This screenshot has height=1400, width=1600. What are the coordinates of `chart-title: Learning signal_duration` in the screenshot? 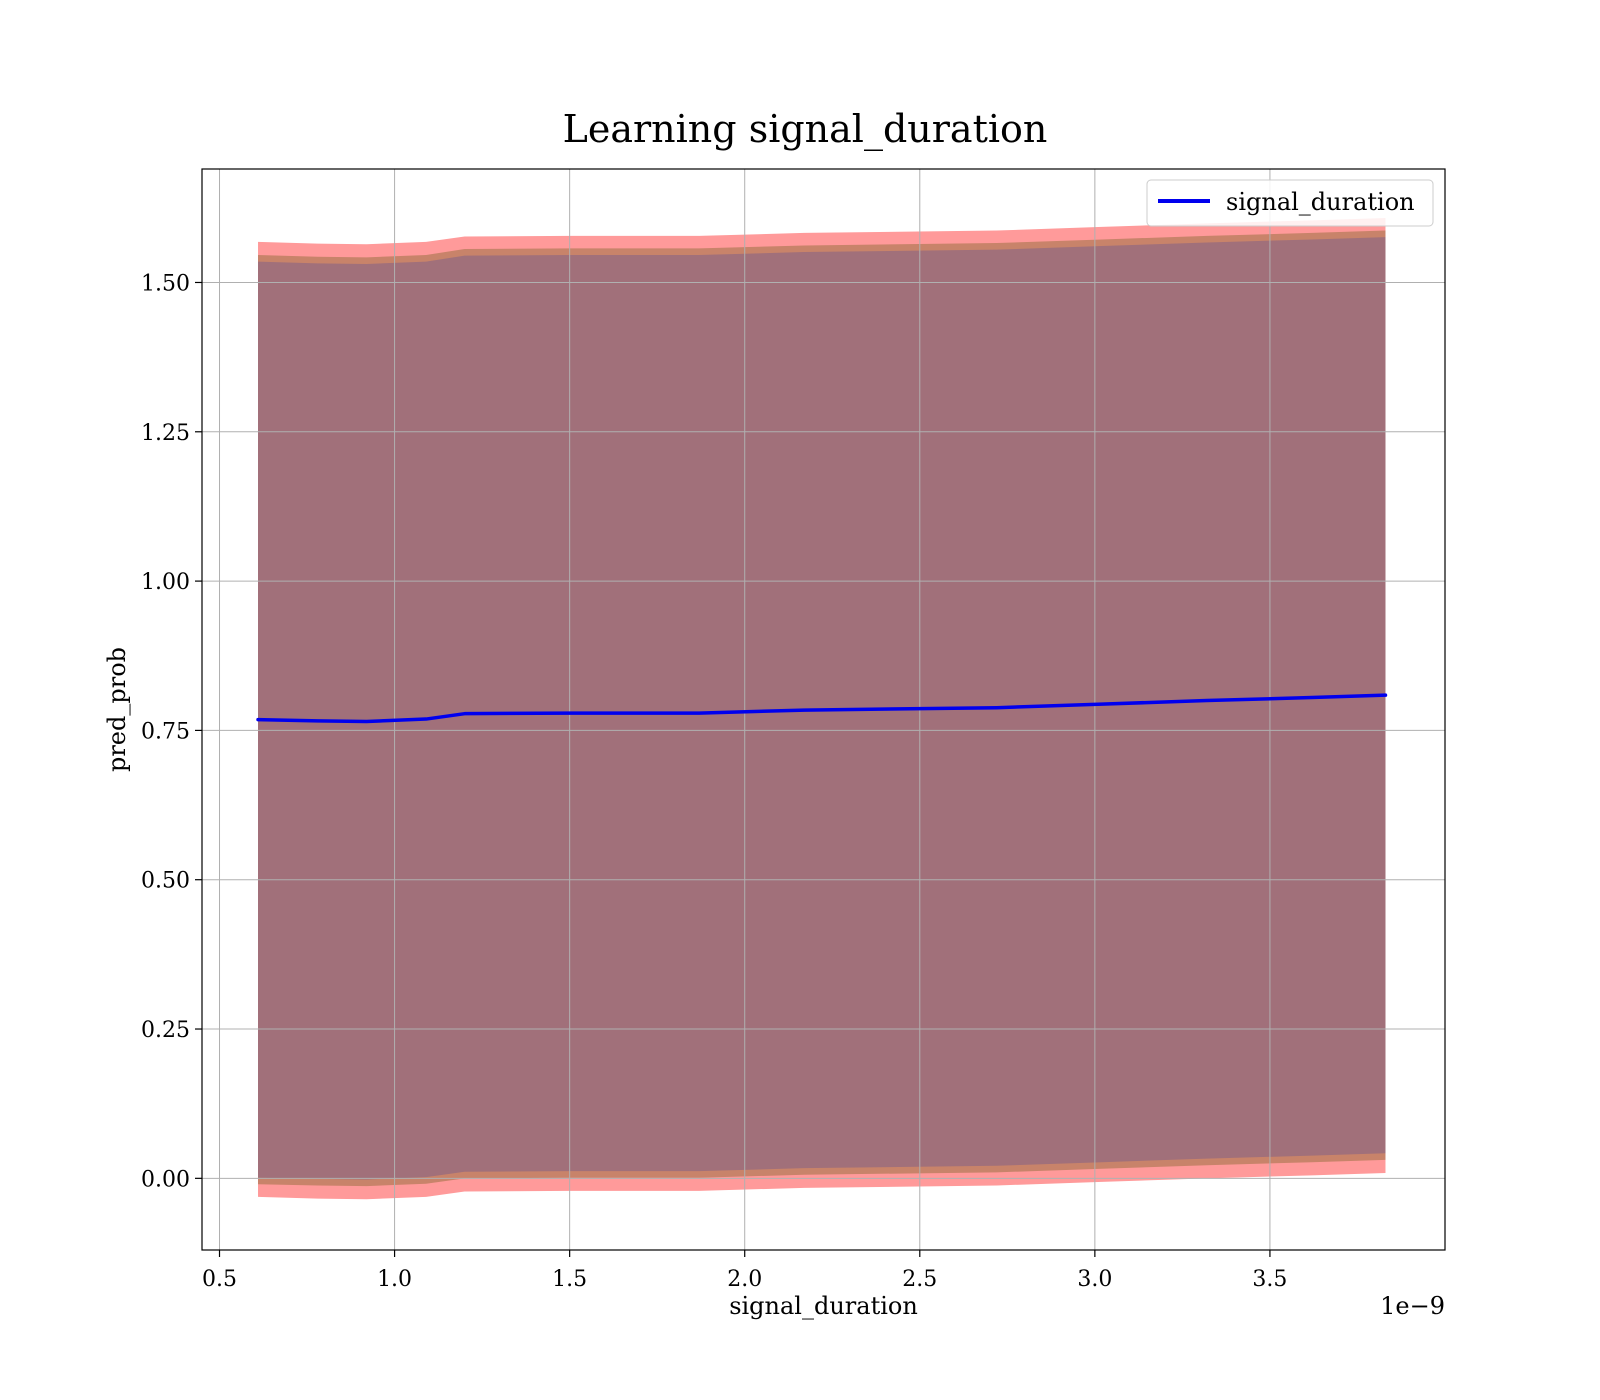 It's located at (805, 129).